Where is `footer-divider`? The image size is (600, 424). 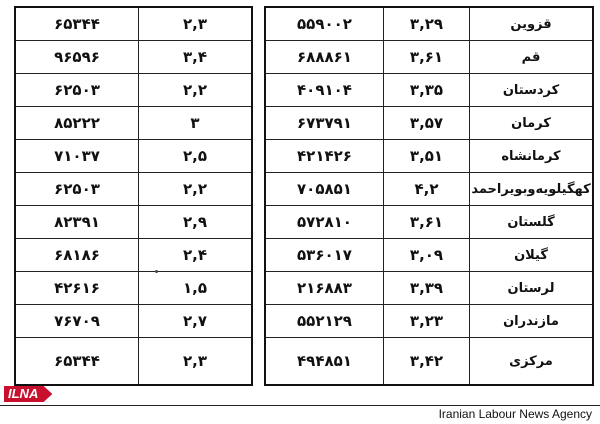 footer-divider is located at coordinates (300, 405).